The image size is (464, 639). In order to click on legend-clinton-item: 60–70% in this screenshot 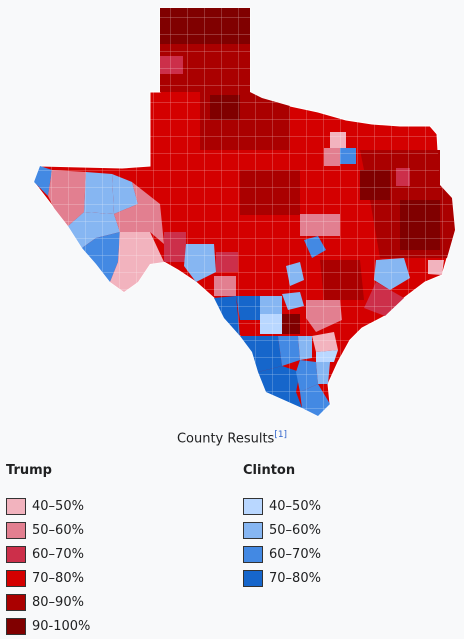, I will do `click(282, 554)`.